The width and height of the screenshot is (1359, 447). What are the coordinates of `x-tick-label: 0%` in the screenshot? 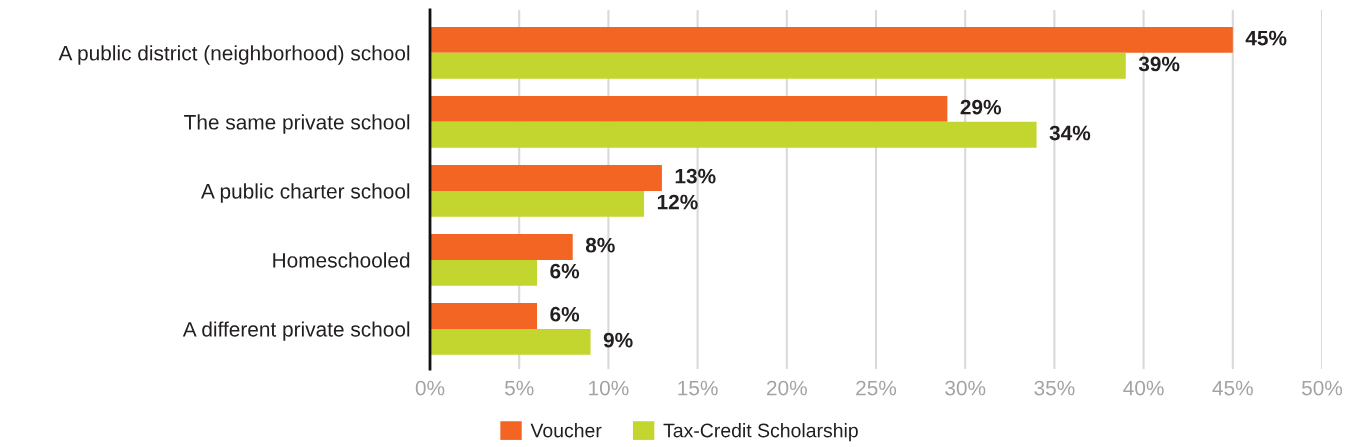 It's located at (430, 388).